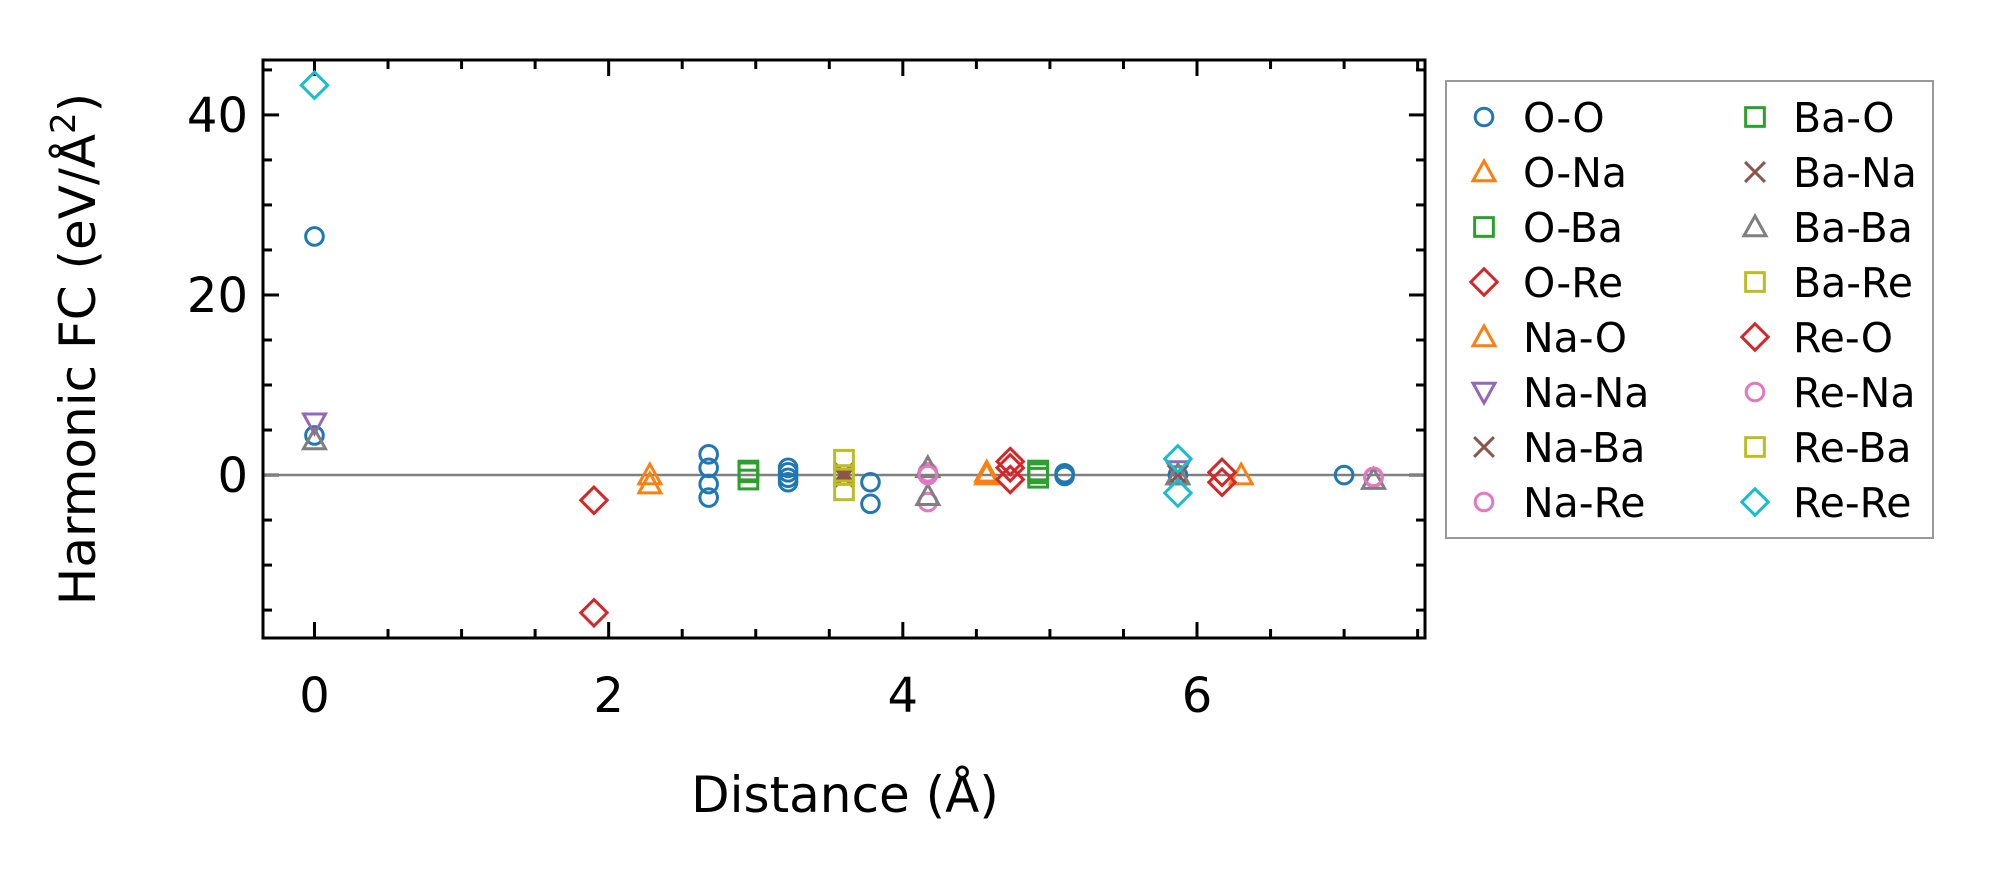  Describe the element at coordinates (908, 537) in the screenshot. I see `series-o-re` at that location.